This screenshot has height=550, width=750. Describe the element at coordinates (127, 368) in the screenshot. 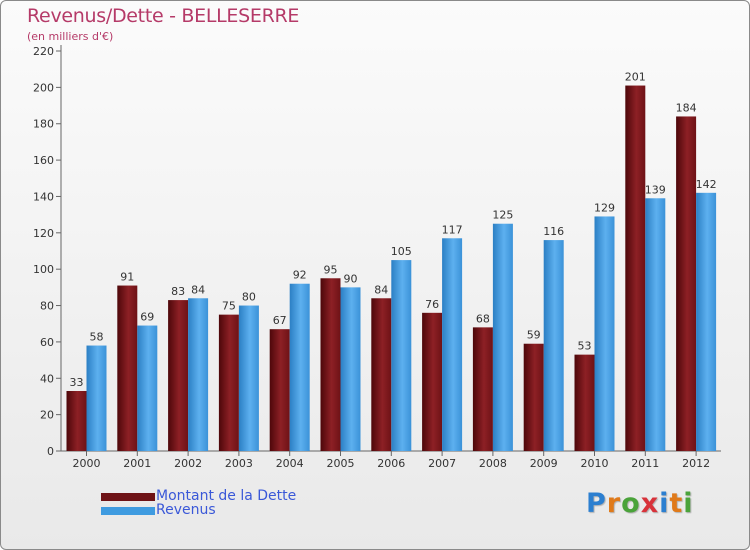

I see `bar-dette-2001` at that location.